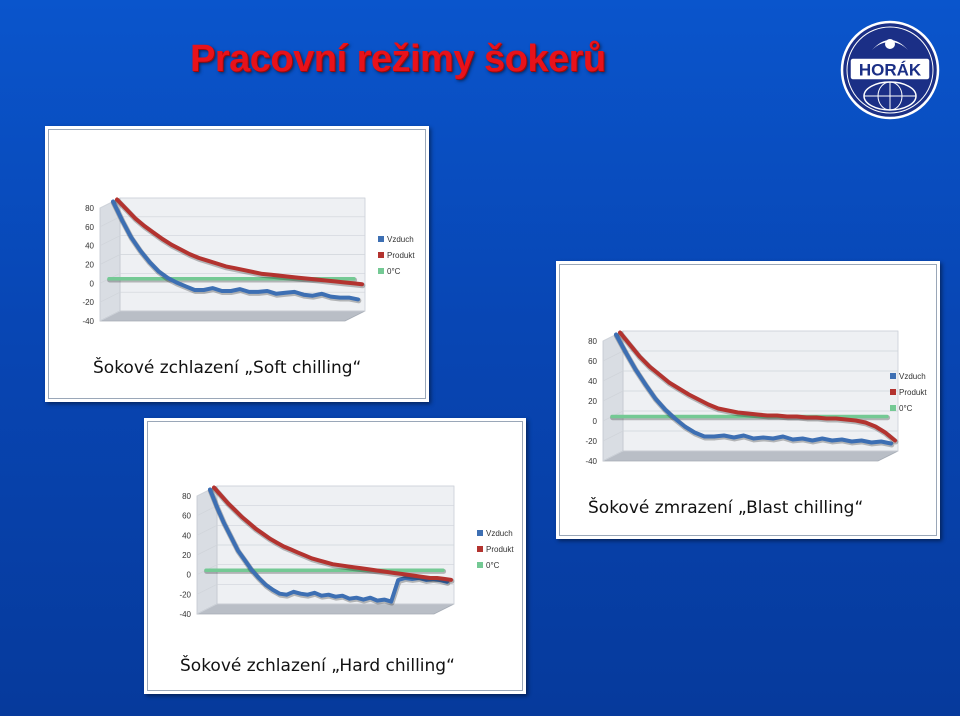 The height and width of the screenshot is (716, 960). I want to click on chart-caption: Šokové zchlazení „Hard chilling“, so click(317, 666).